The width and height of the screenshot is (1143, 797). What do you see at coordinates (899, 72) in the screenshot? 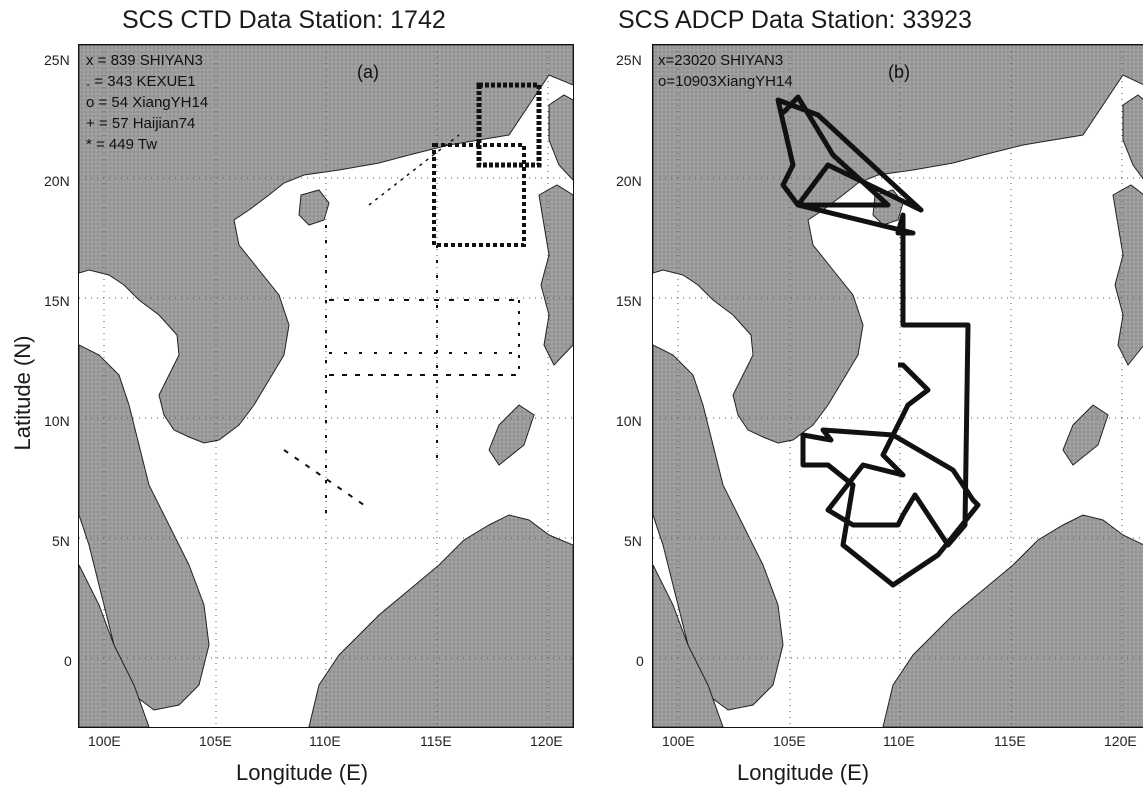
I see `panel-b-letter: (b)` at bounding box center [899, 72].